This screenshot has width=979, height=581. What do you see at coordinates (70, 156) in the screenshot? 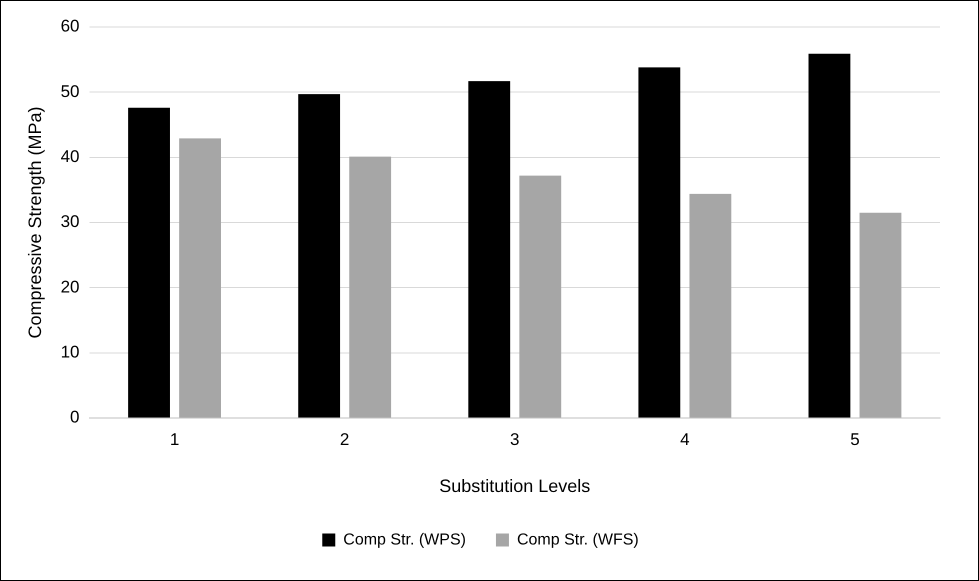
I see `y-tick-label: 40` at bounding box center [70, 156].